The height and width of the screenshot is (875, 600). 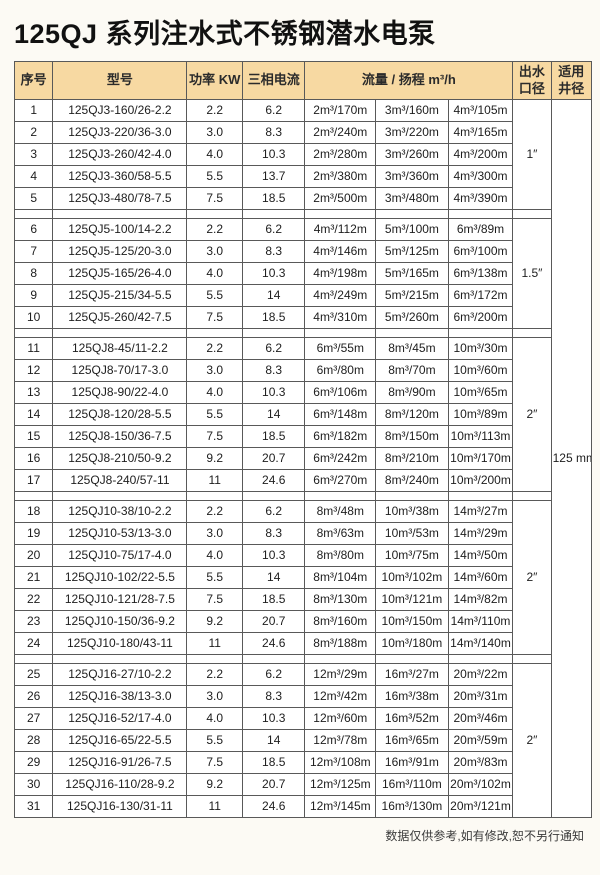 What do you see at coordinates (532, 273) in the screenshot?
I see `cell-outlet-diameter: 1.5″` at bounding box center [532, 273].